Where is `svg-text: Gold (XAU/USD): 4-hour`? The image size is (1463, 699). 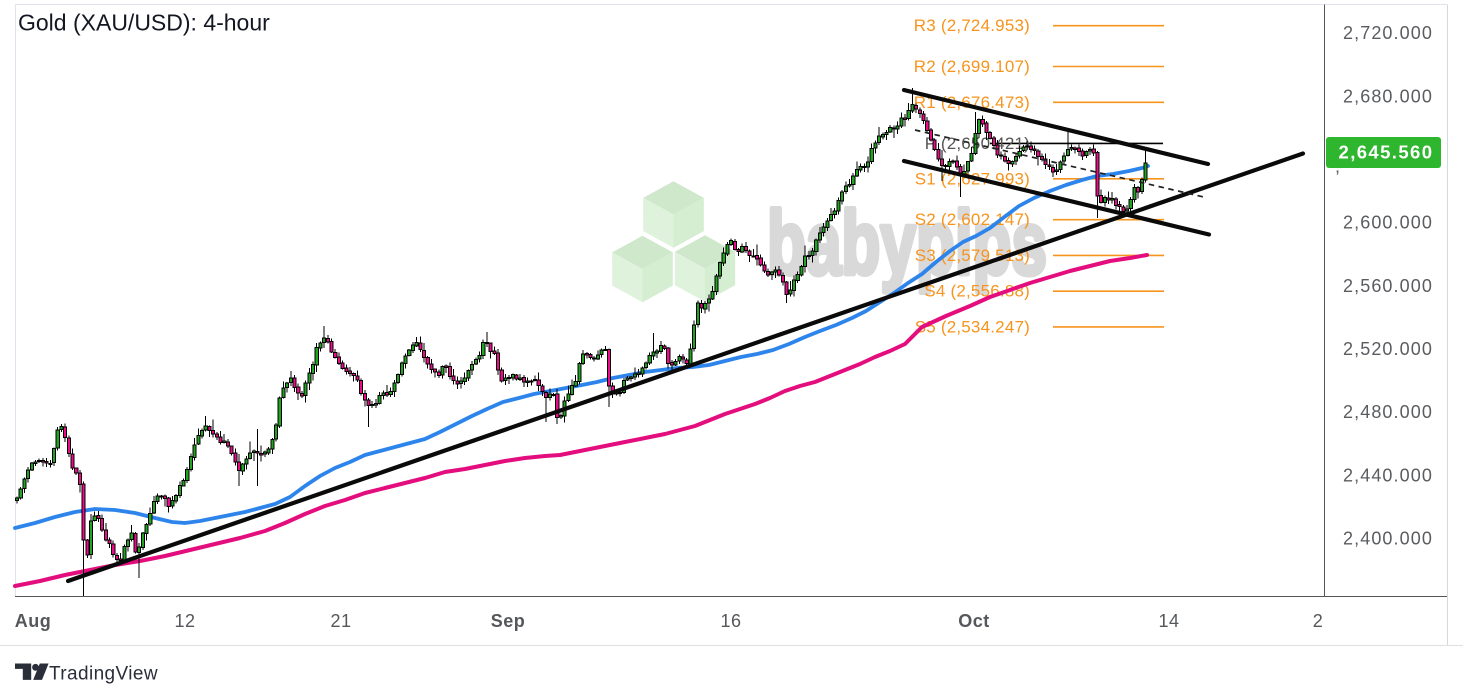 svg-text: Gold (XAU/USD): 4-hour is located at coordinates (144, 23).